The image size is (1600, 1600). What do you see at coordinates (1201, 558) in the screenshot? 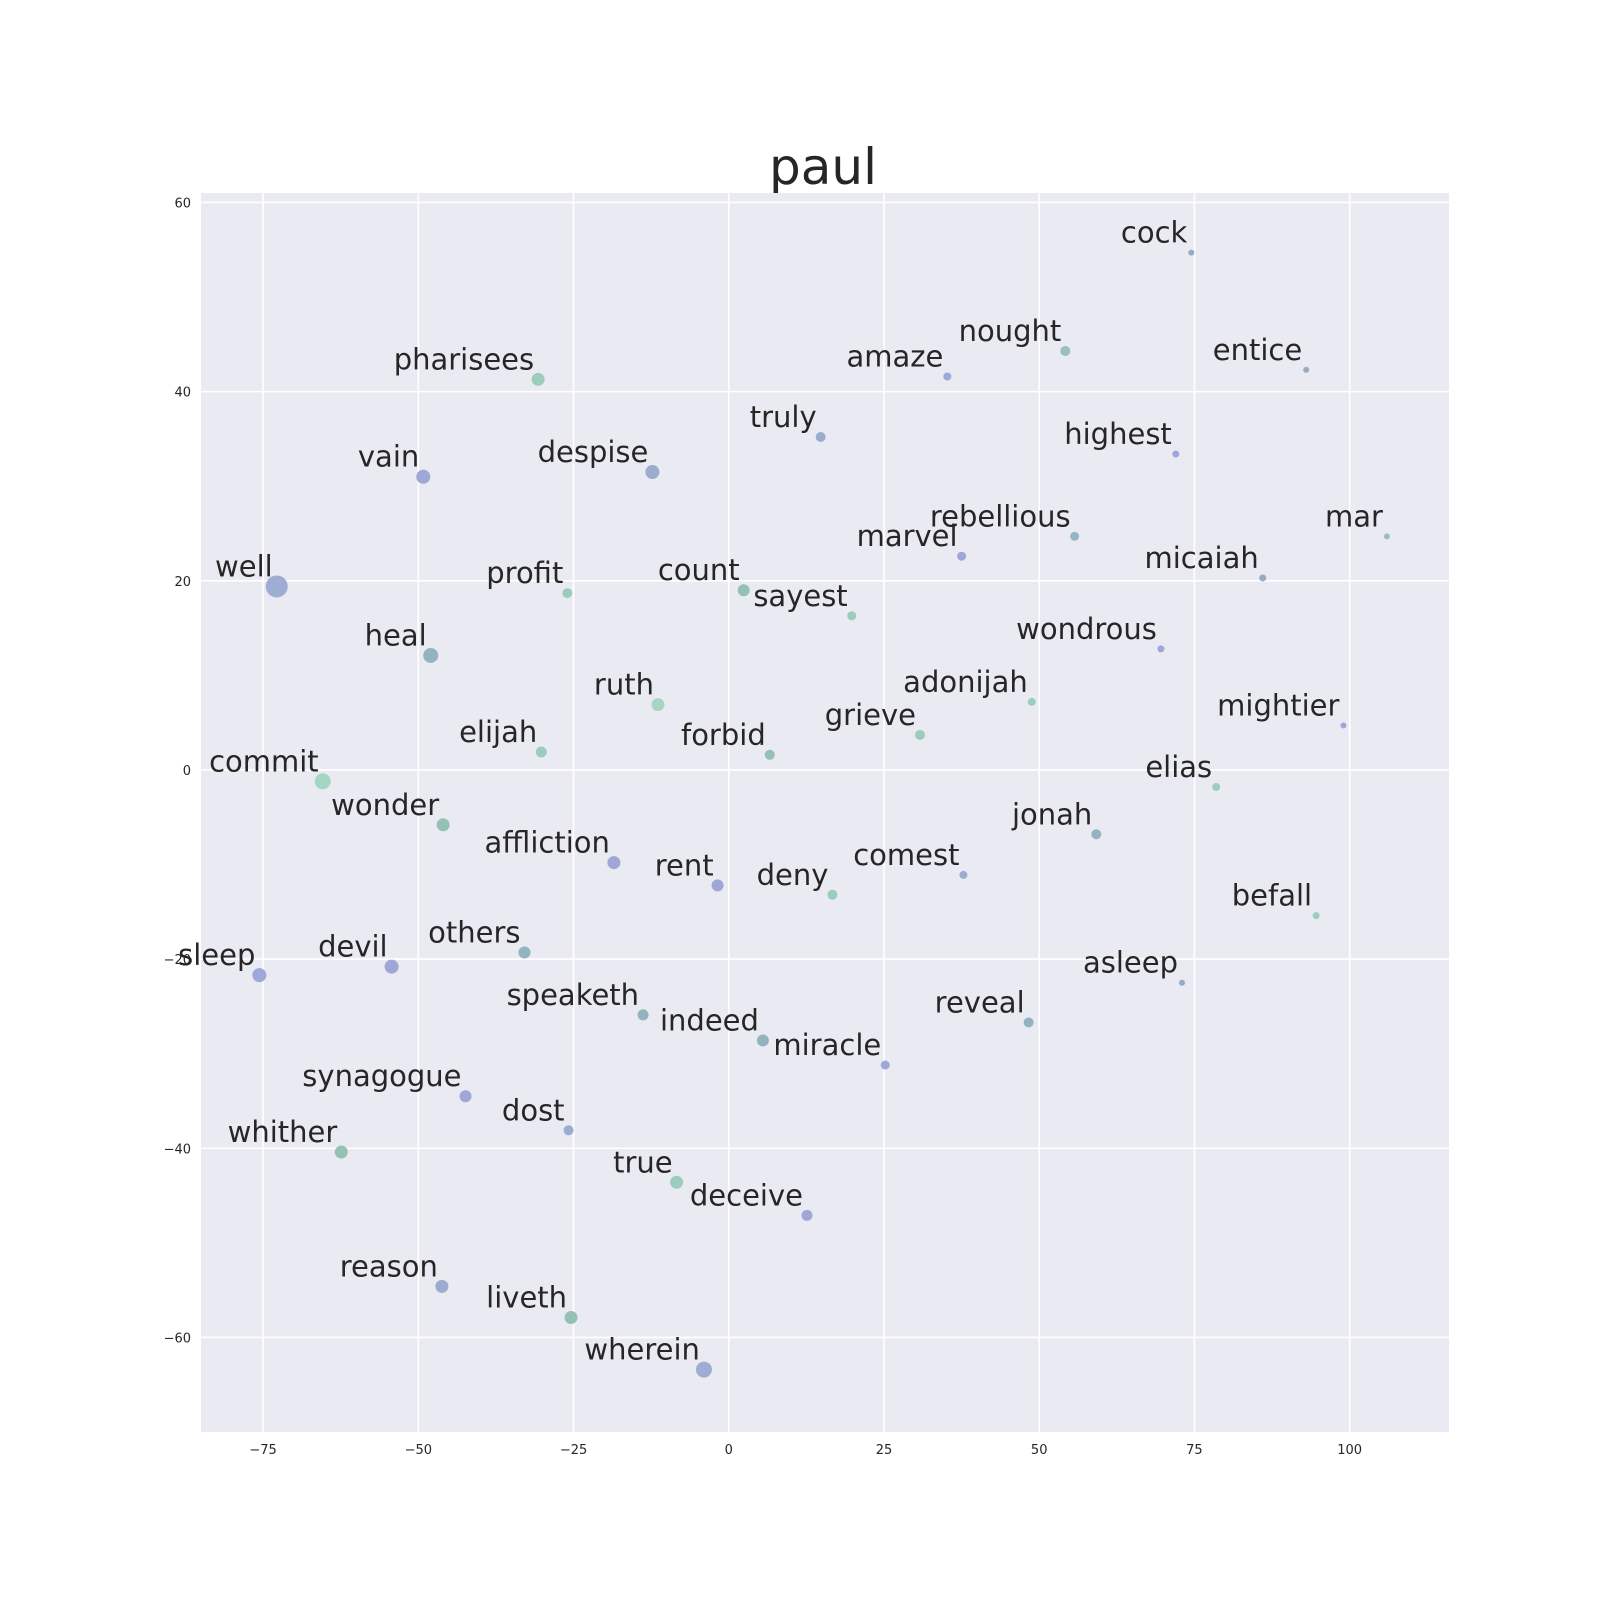
I see `point-label-micaiah: micaiah` at bounding box center [1201, 558].